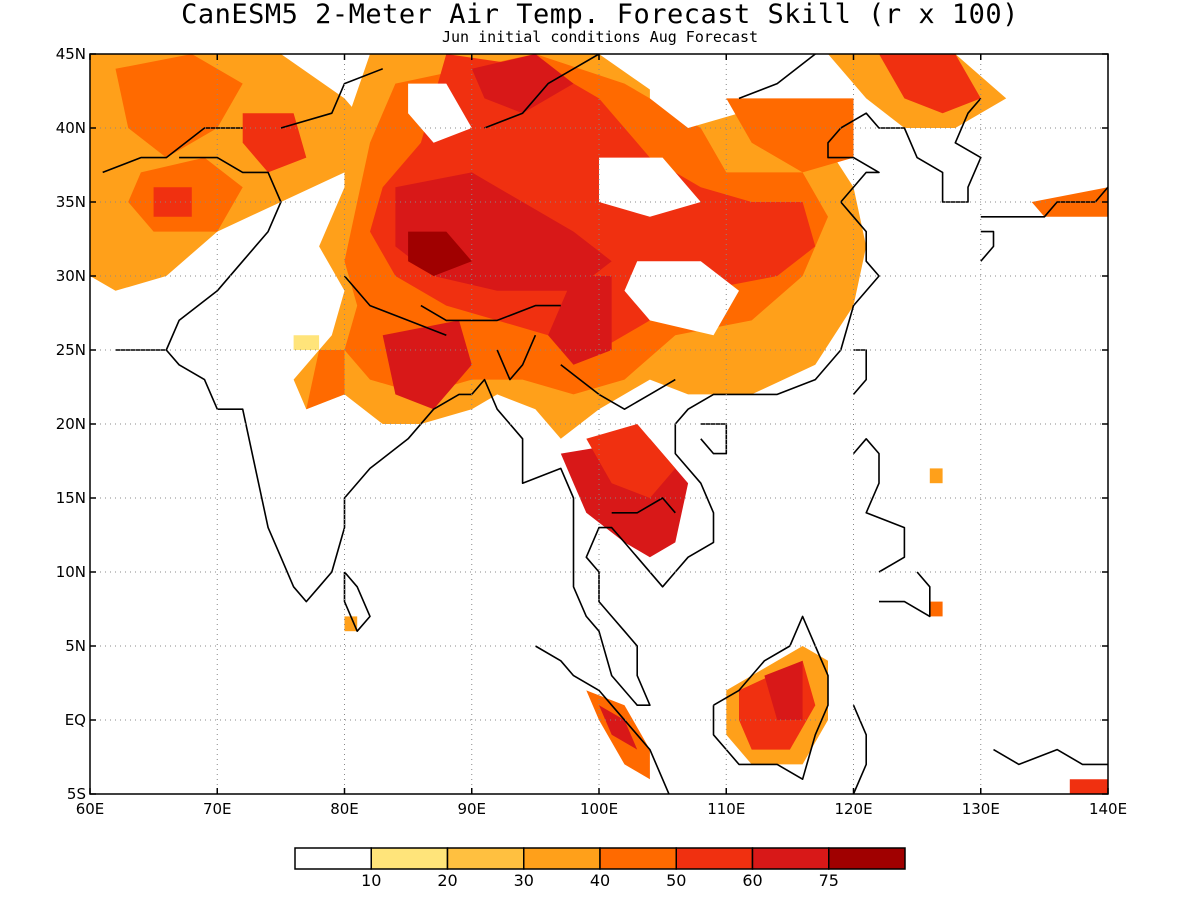 The height and width of the screenshot is (900, 1200). Describe the element at coordinates (981, 809) in the screenshot. I see `lon-tick-label: 130E` at that location.